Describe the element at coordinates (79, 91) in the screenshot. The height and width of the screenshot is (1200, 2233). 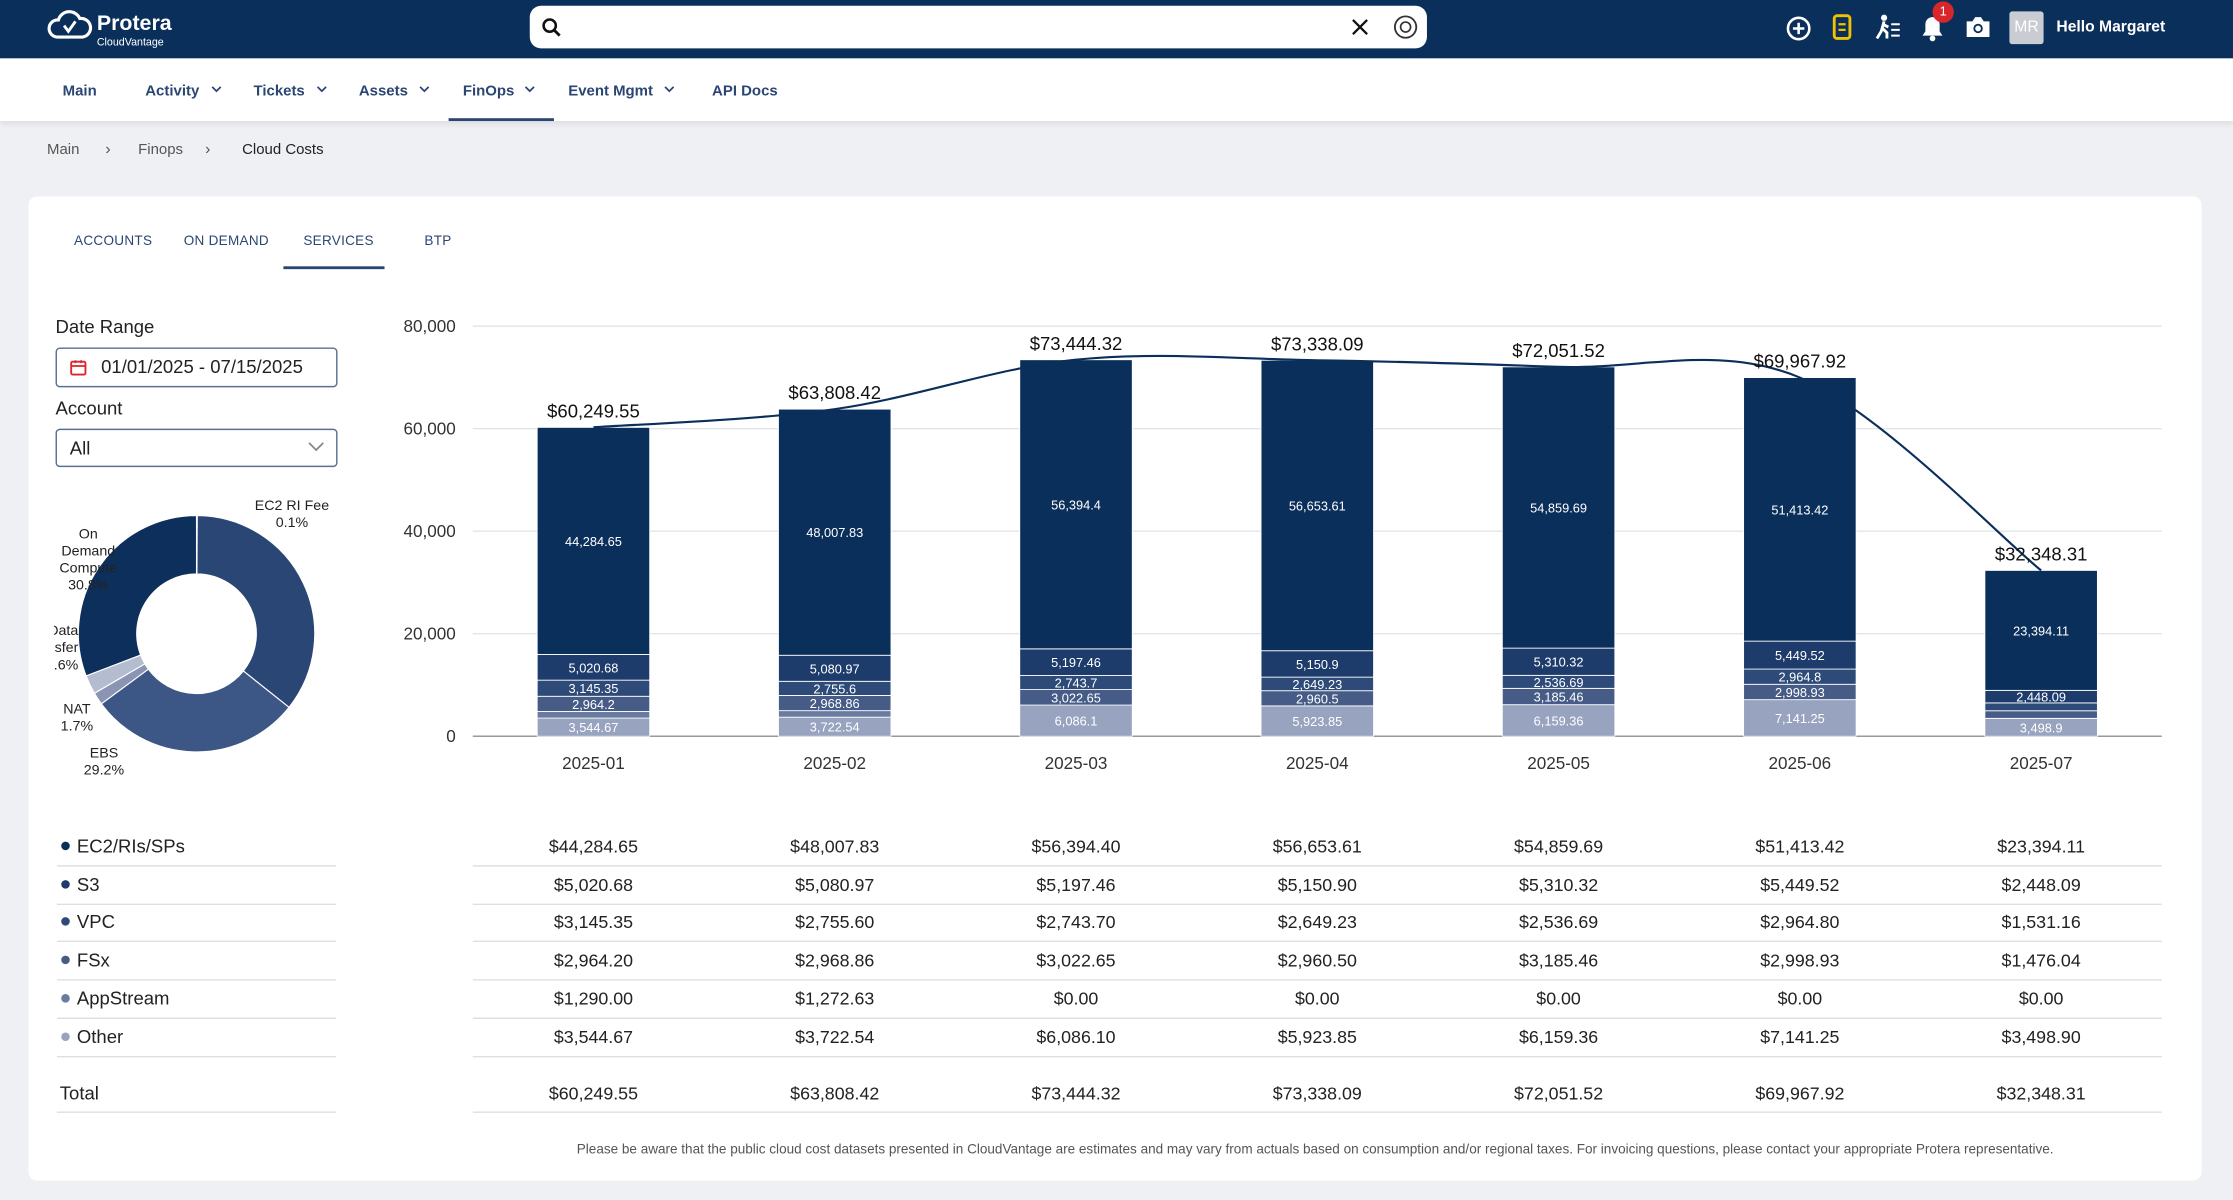
I see `nav-item: Main` at that location.